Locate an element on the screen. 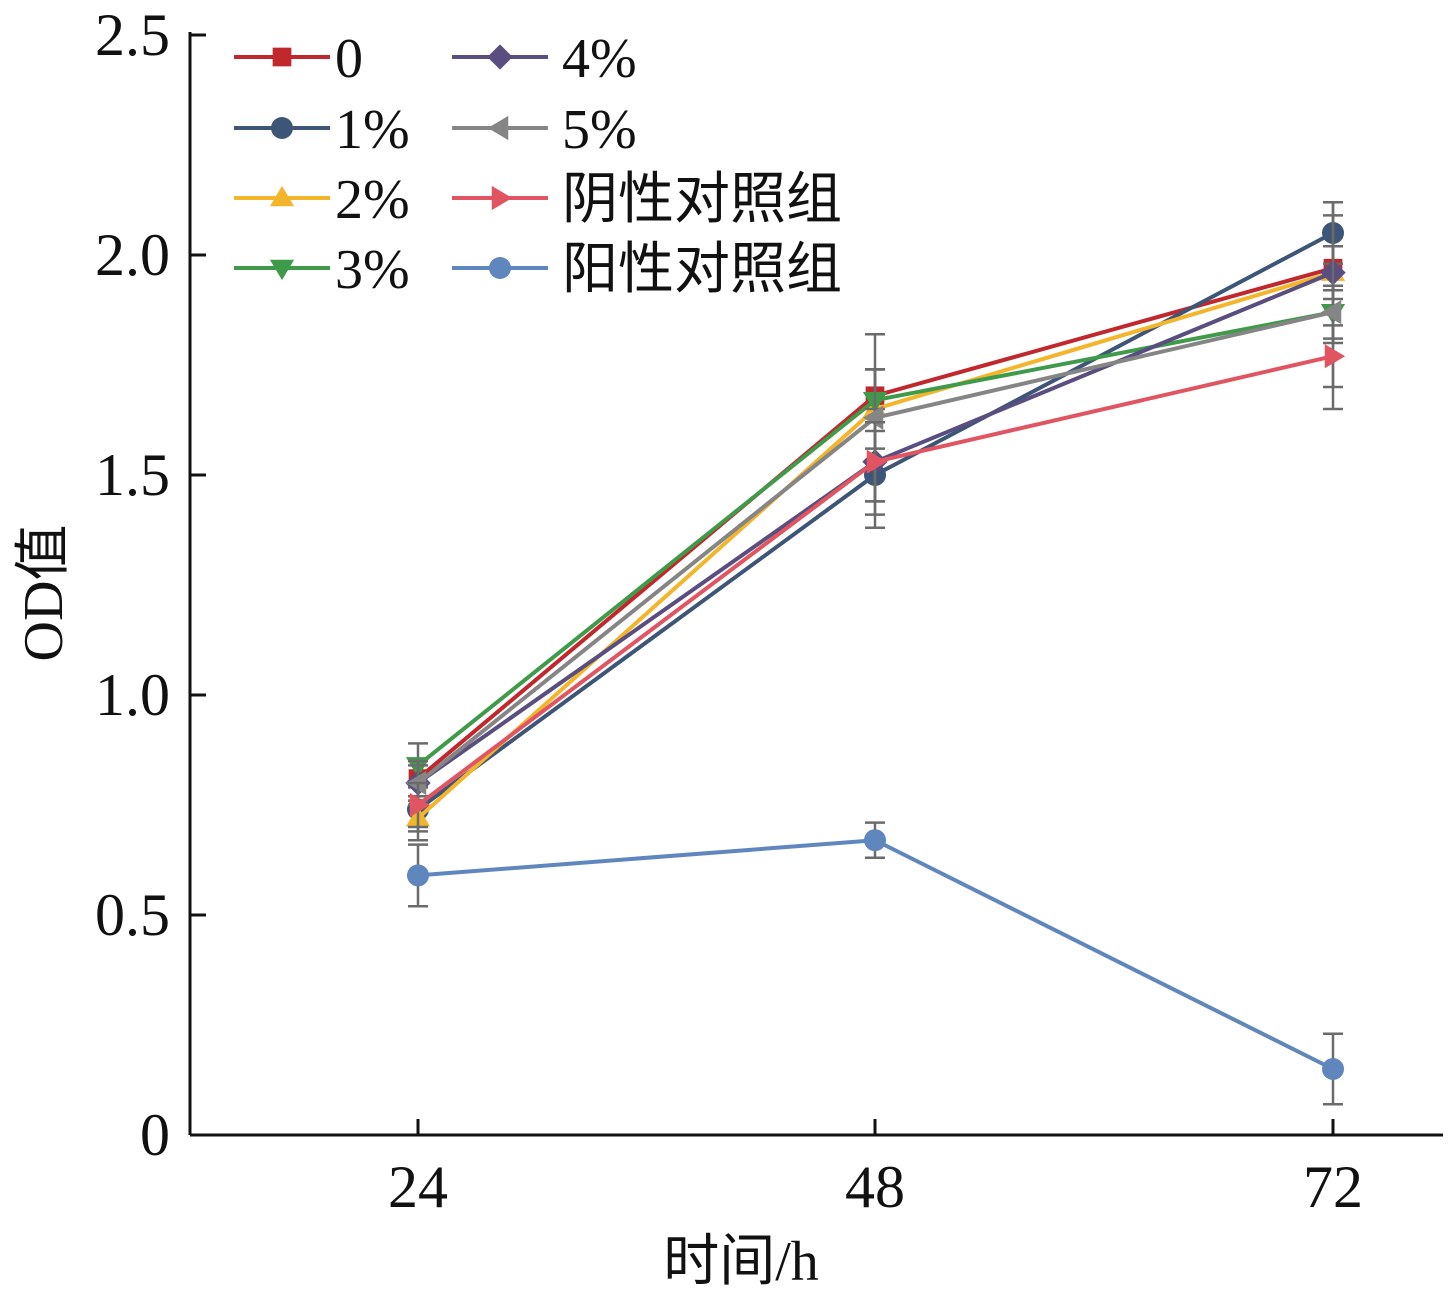 The height and width of the screenshot is (1299, 1454). y-tick-label: 0 is located at coordinates (155, 1135).